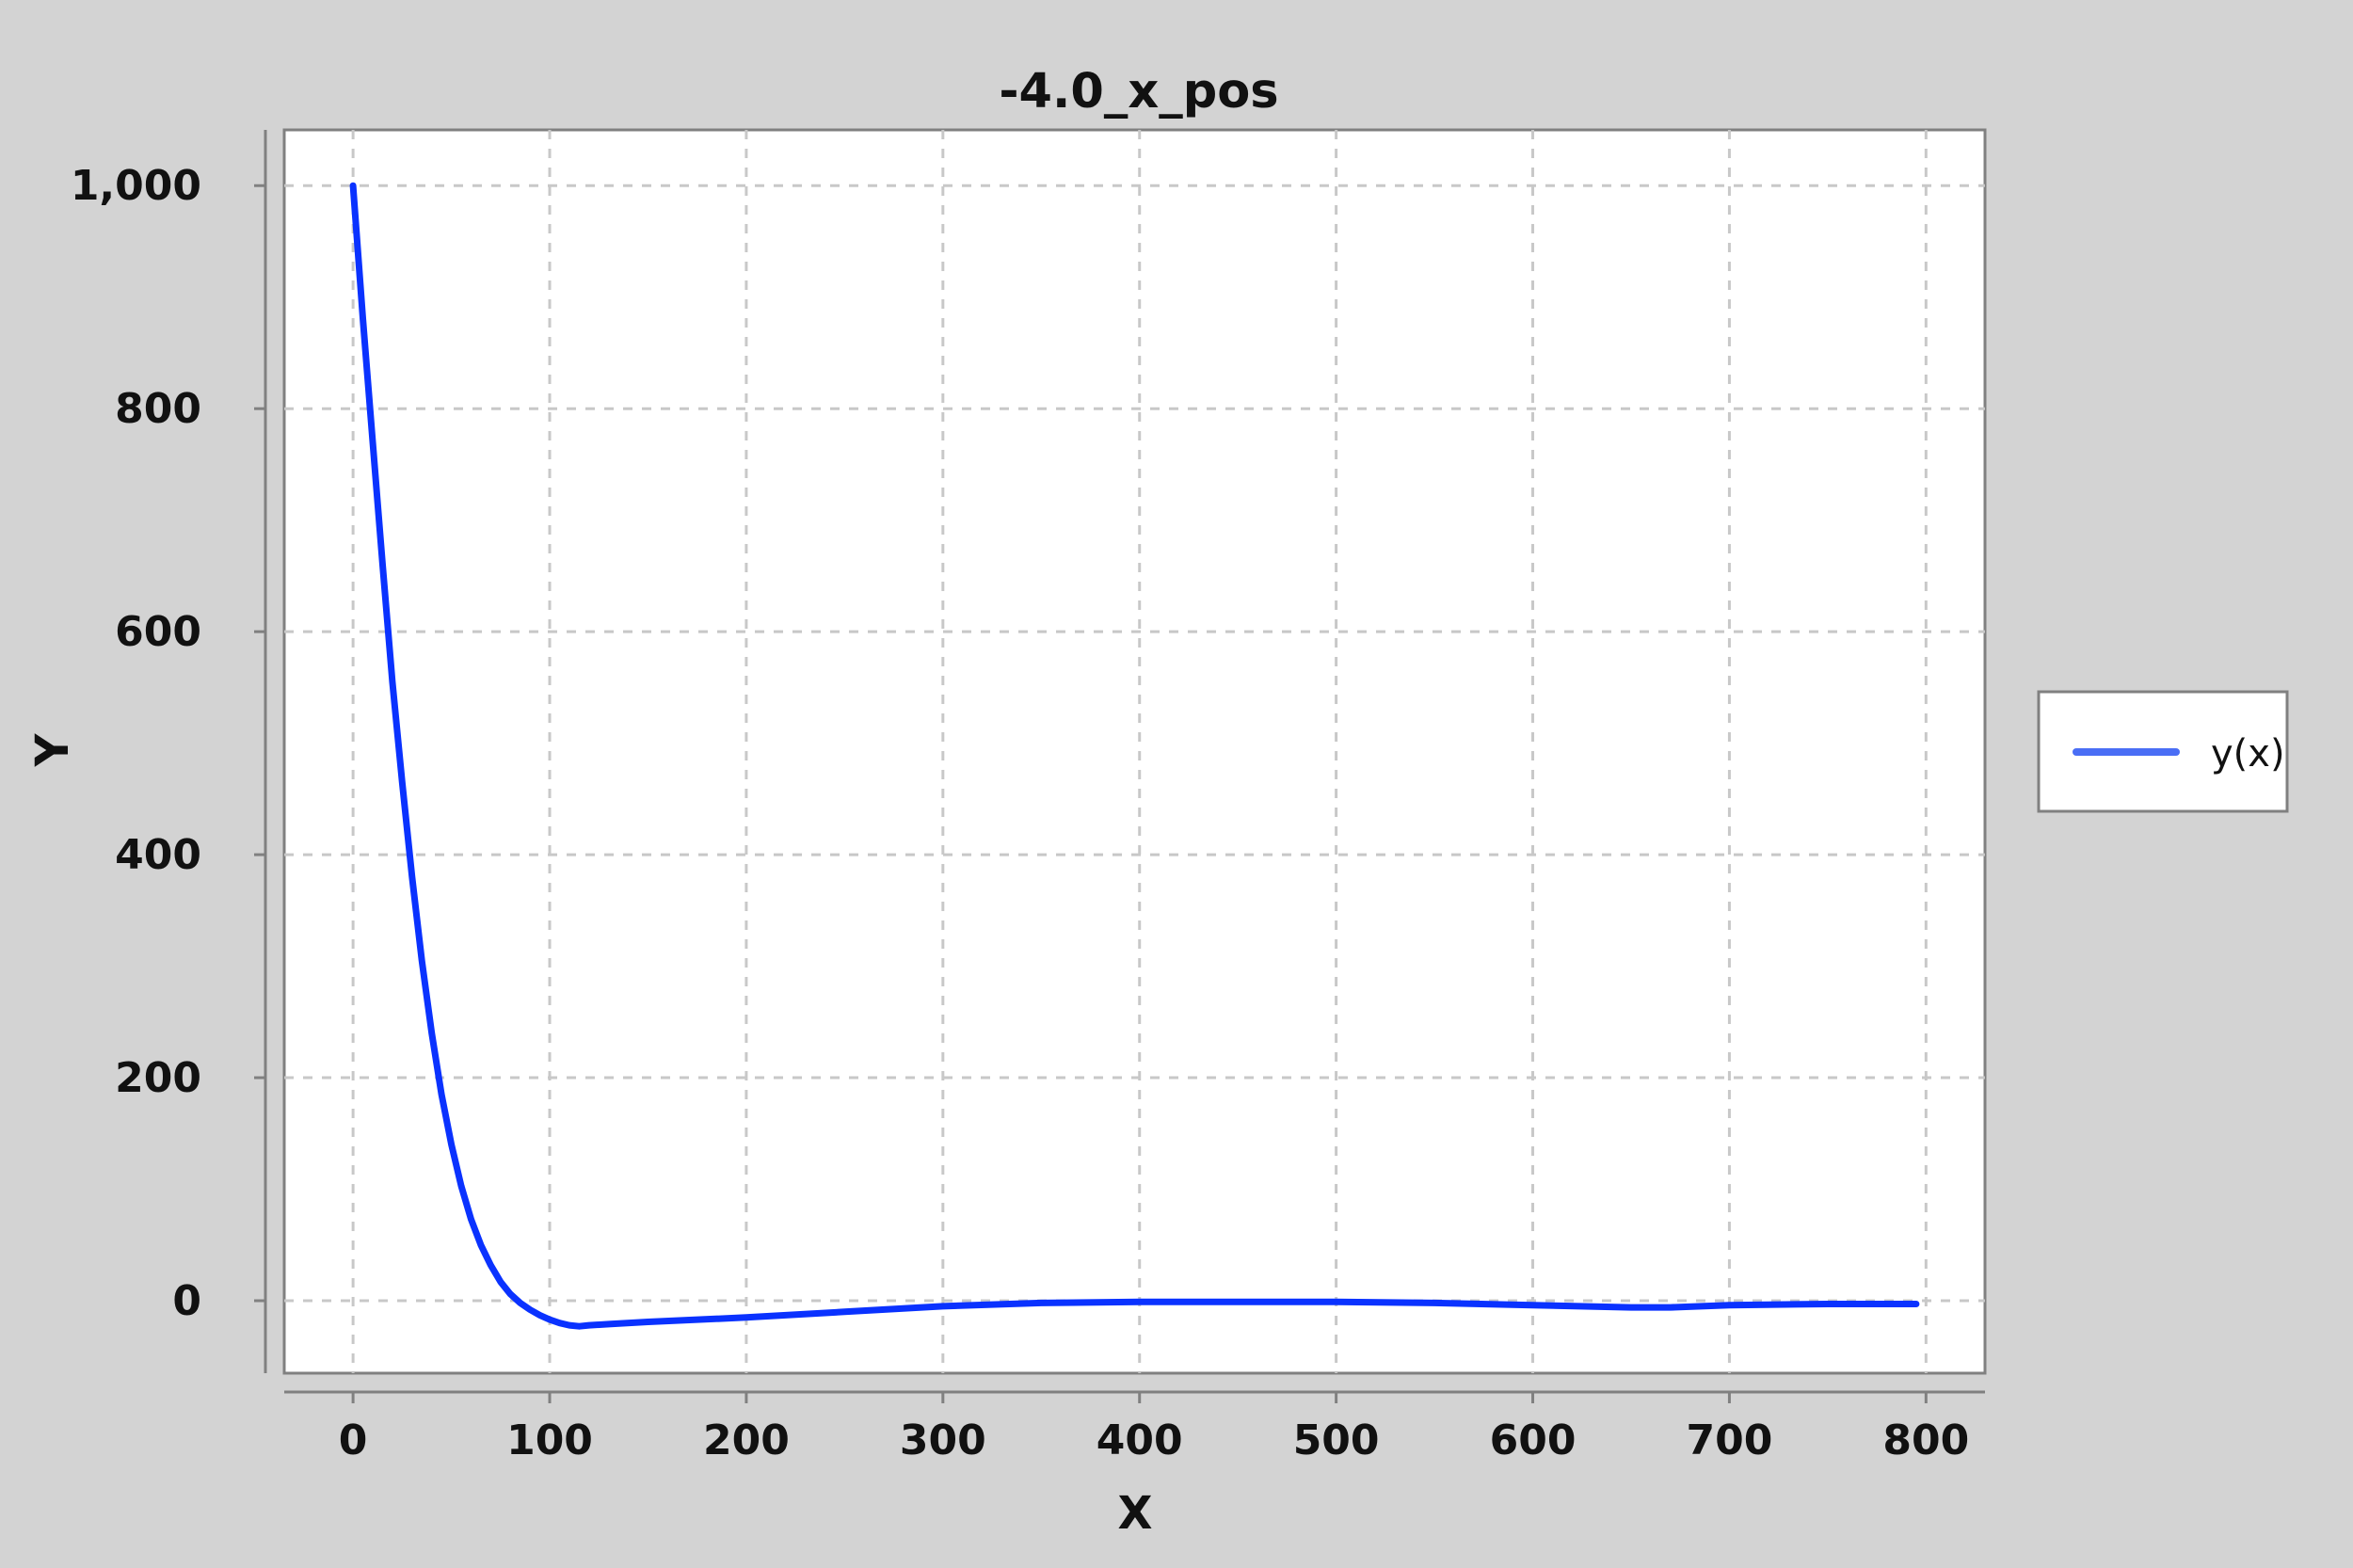  I want to click on x-axis-title: X, so click(1134, 1513).